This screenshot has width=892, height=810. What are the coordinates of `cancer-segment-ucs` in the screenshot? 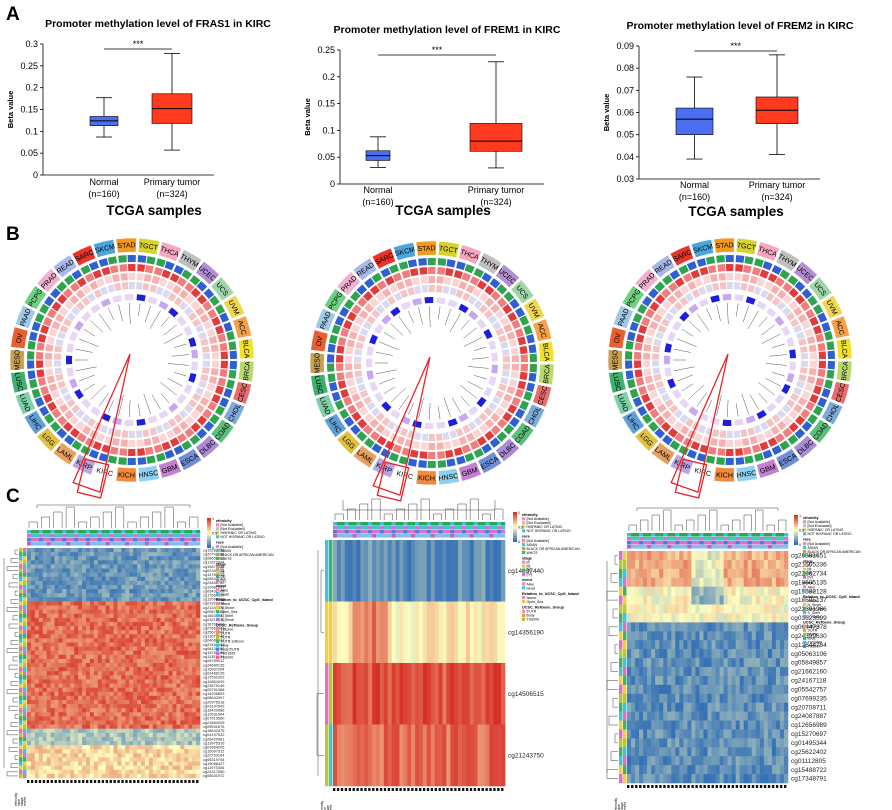 It's located at (522, 292).